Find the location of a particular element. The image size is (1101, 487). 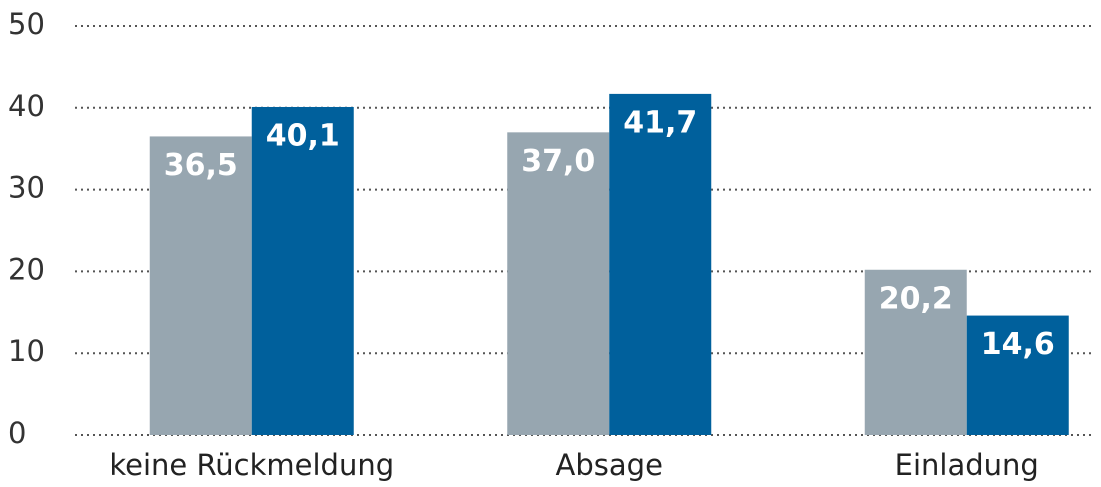

y-tick-label: 0 is located at coordinates (17, 433).